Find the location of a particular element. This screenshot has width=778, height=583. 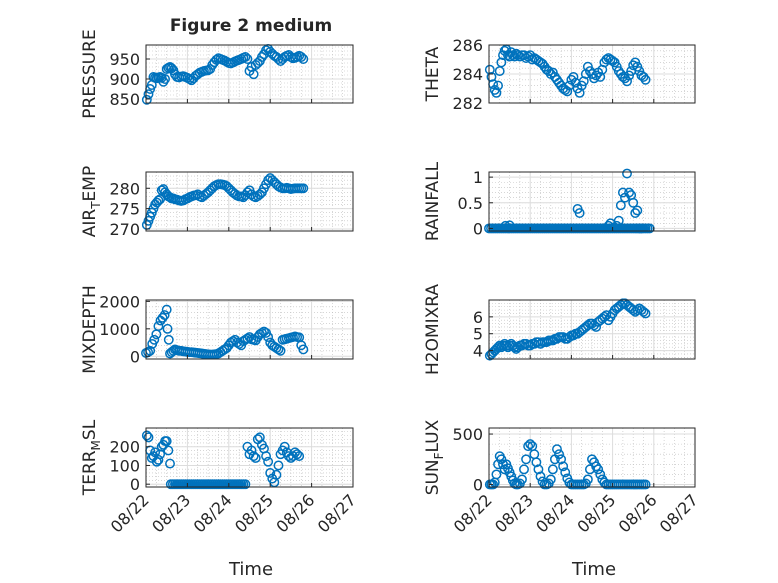

y-tick-label: 280 is located at coordinates (124, 188).